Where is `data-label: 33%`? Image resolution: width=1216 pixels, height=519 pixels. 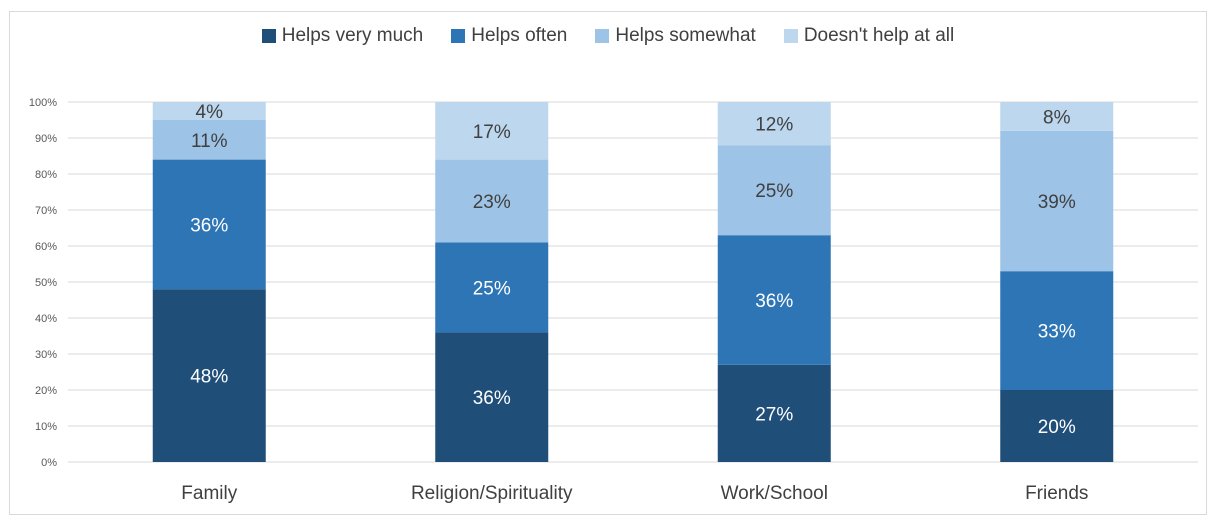
data-label: 33% is located at coordinates (1057, 332).